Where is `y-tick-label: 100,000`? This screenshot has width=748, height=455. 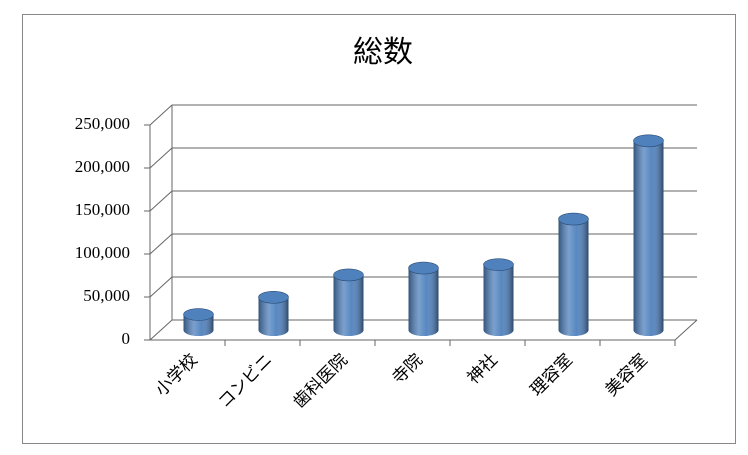
y-tick-label: 100,000 is located at coordinates (102, 252).